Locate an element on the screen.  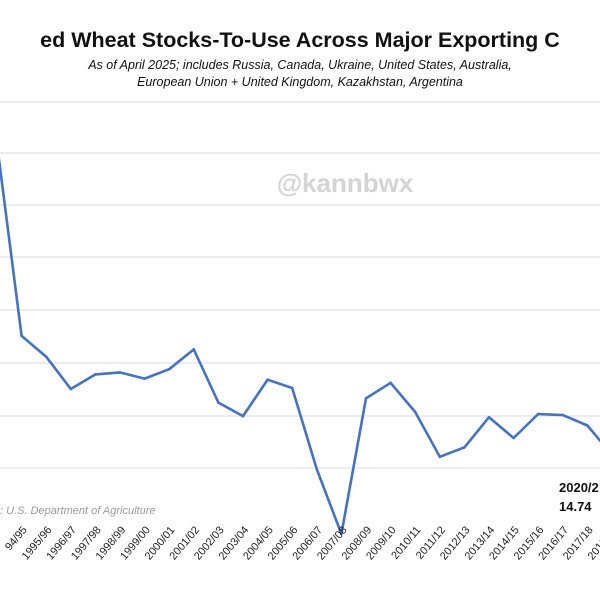
data-point-2004/05 is located at coordinates (267, 380).